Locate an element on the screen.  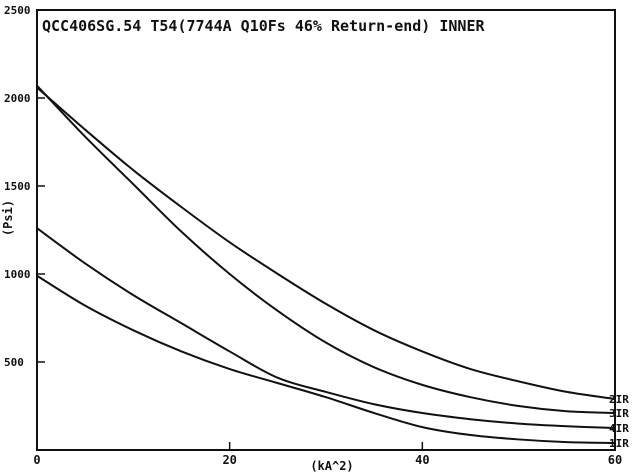
x-tick-label: 0 is located at coordinates (36, 460).